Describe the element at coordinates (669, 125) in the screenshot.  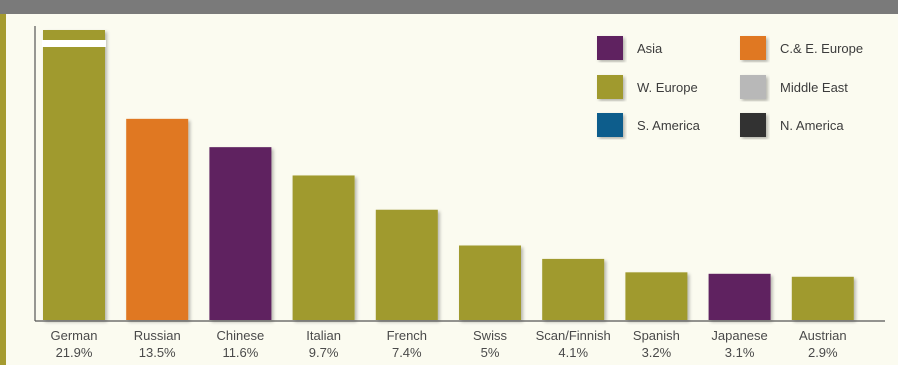
I see `legend-label-s-america: S. America` at that location.